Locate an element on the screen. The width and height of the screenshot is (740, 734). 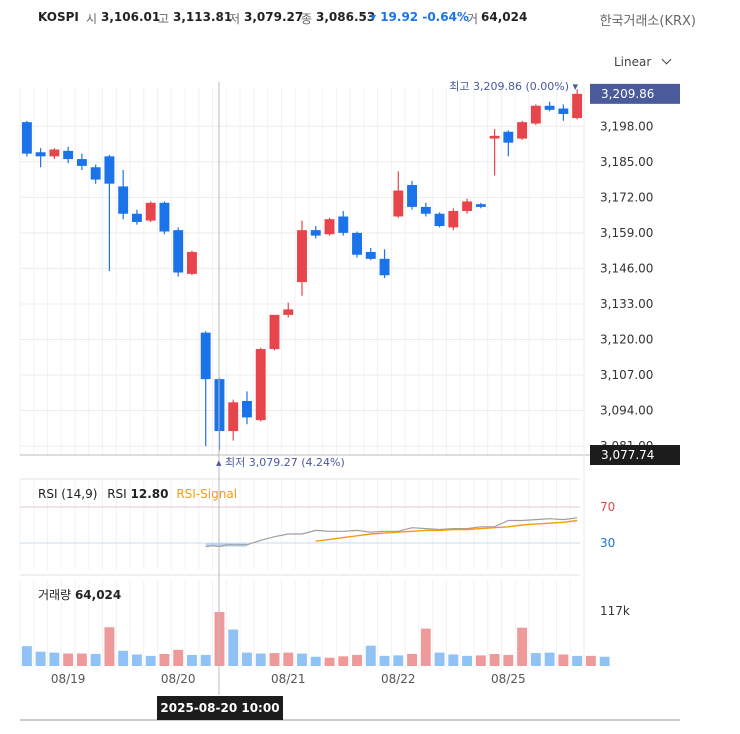
price-tick-label: 3,159.00 is located at coordinates (626, 233).